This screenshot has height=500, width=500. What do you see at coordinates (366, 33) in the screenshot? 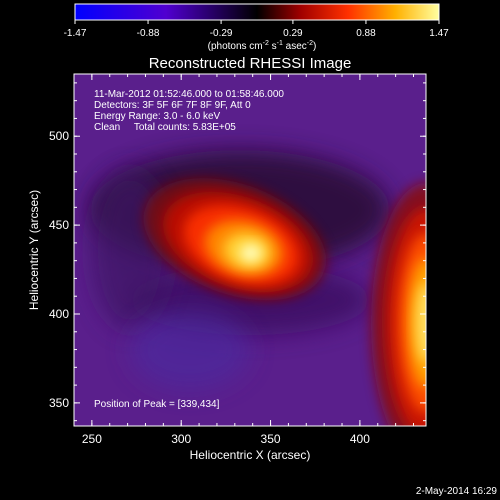
I see `colorbar-tick-label: 0.88` at bounding box center [366, 33].